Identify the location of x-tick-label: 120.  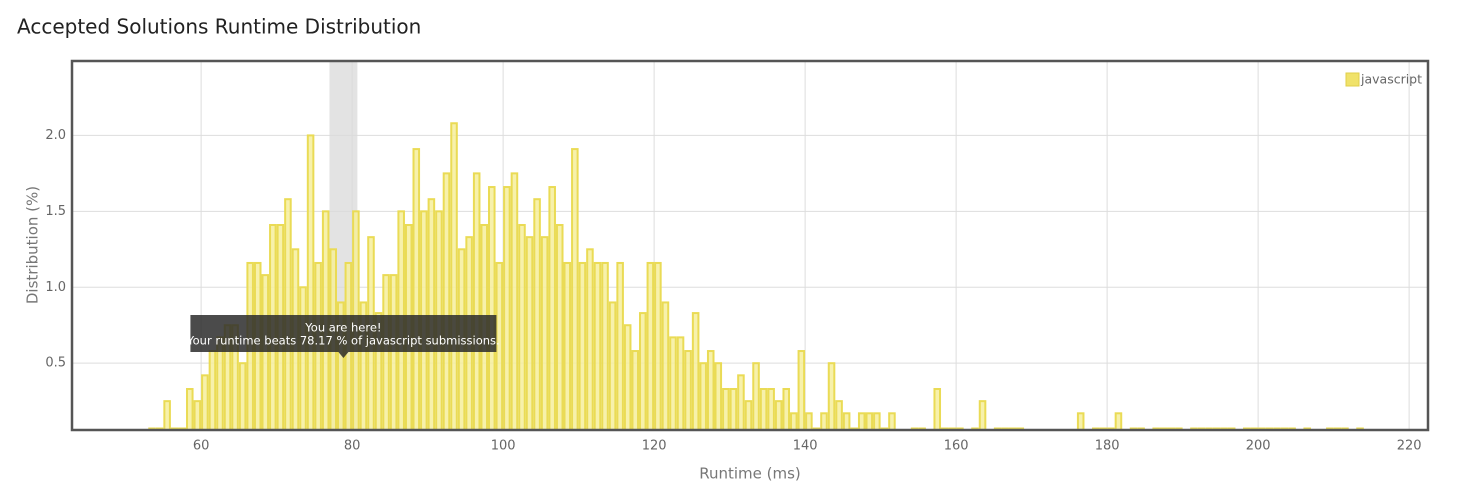
(654, 446).